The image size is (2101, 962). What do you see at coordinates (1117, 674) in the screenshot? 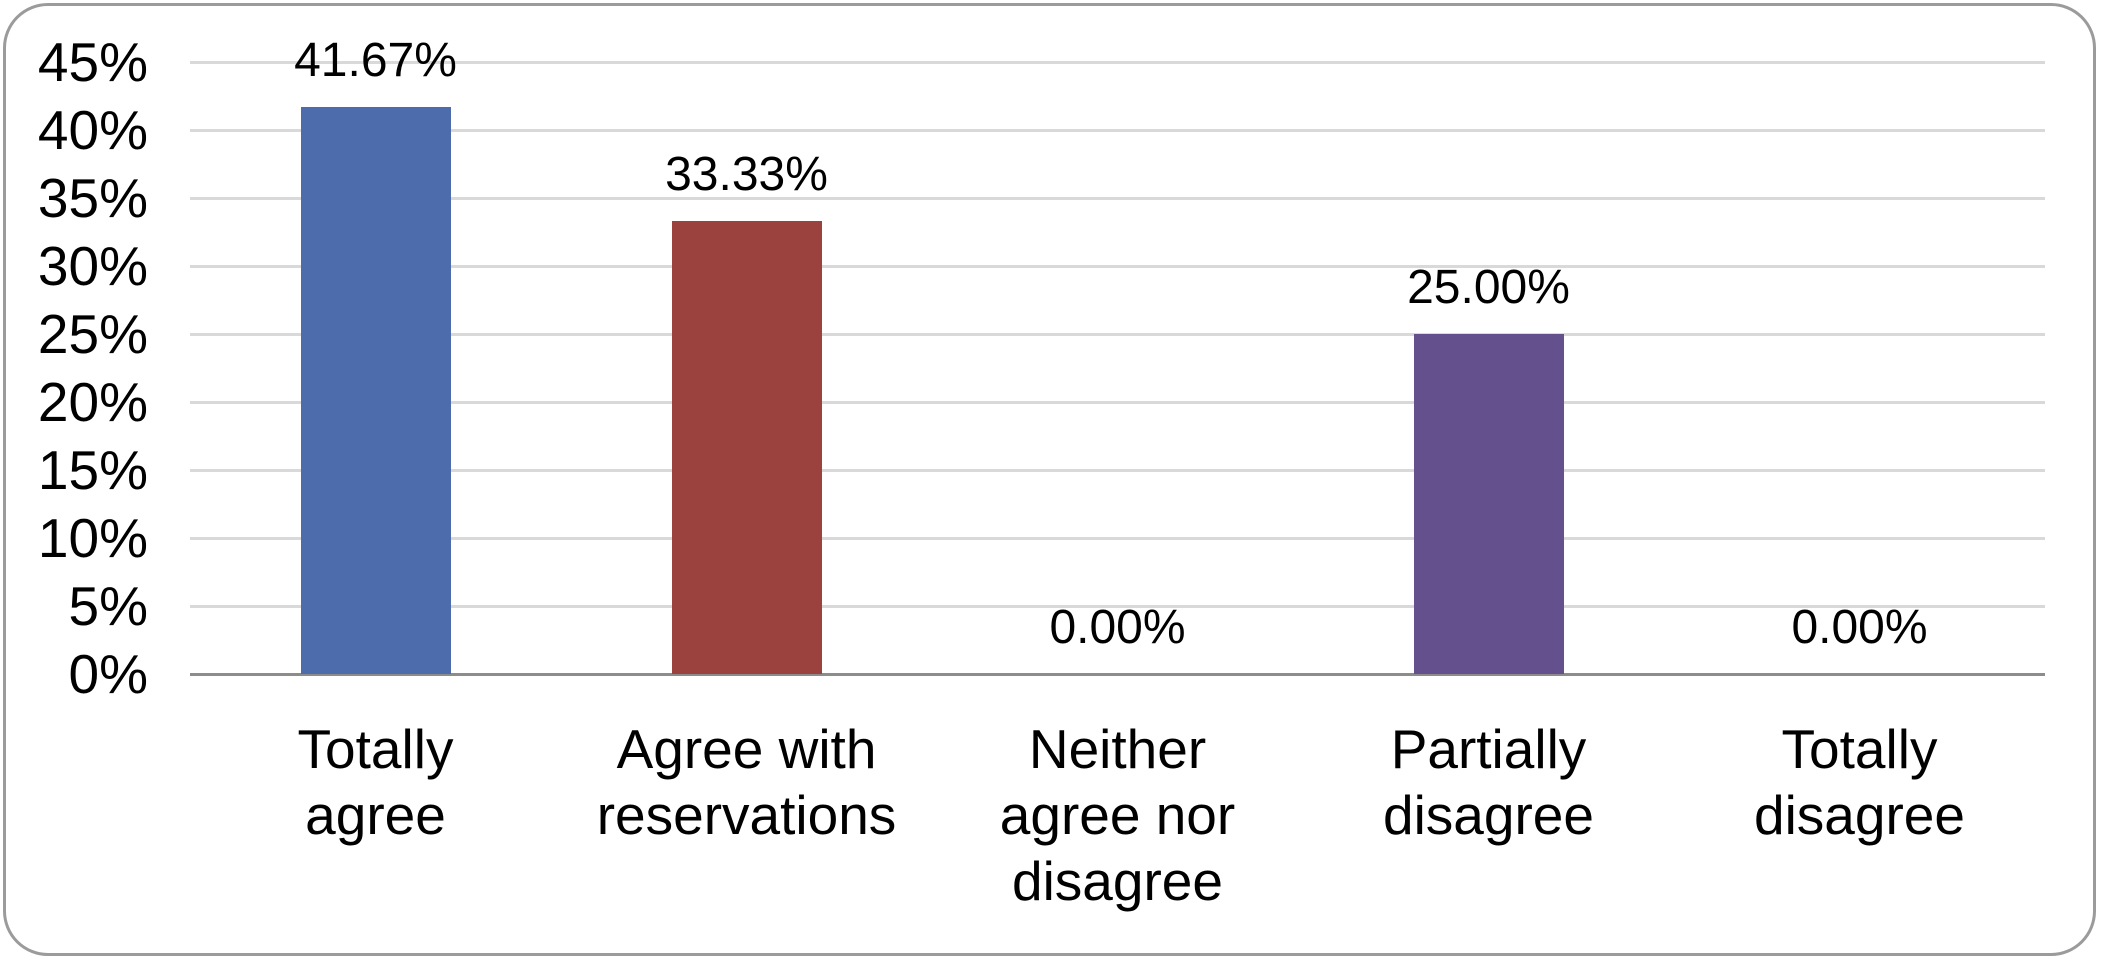
I see `x-axis-line` at bounding box center [1117, 674].